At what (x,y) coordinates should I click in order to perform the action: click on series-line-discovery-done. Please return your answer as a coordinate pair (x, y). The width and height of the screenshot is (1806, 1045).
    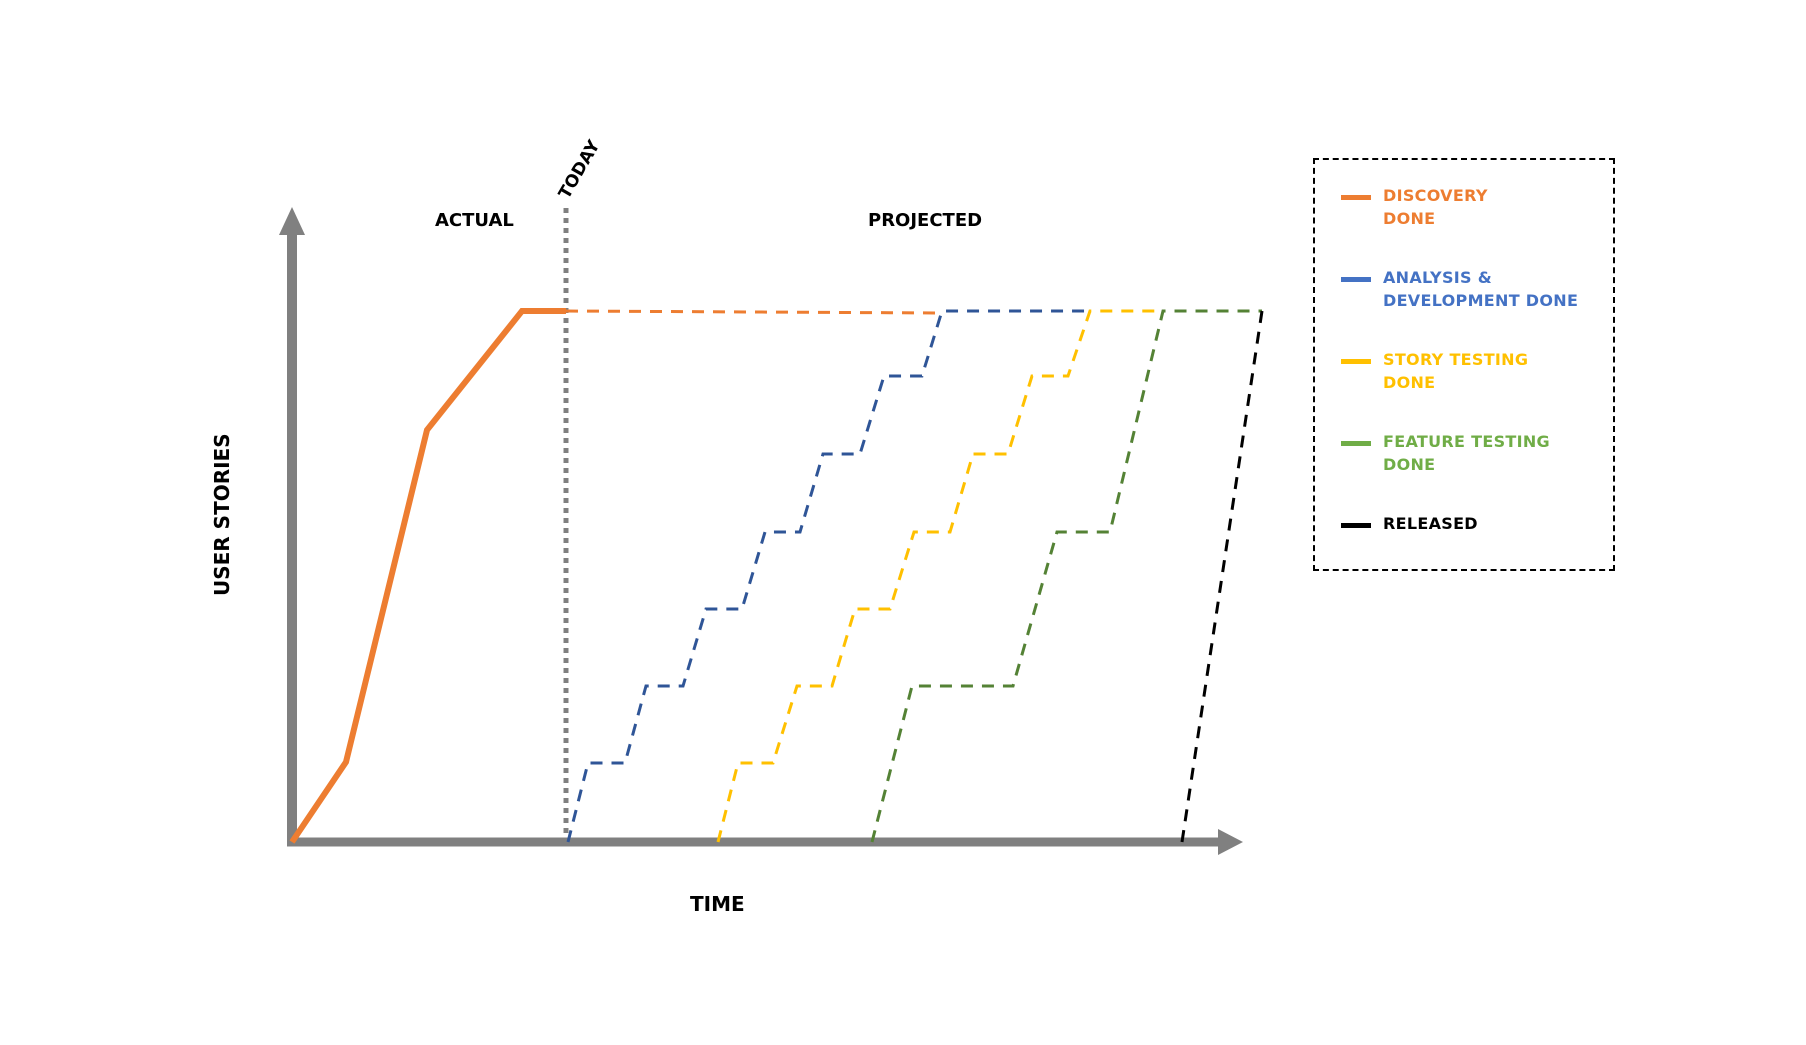
    Looking at the image, I should click on (427, 576).